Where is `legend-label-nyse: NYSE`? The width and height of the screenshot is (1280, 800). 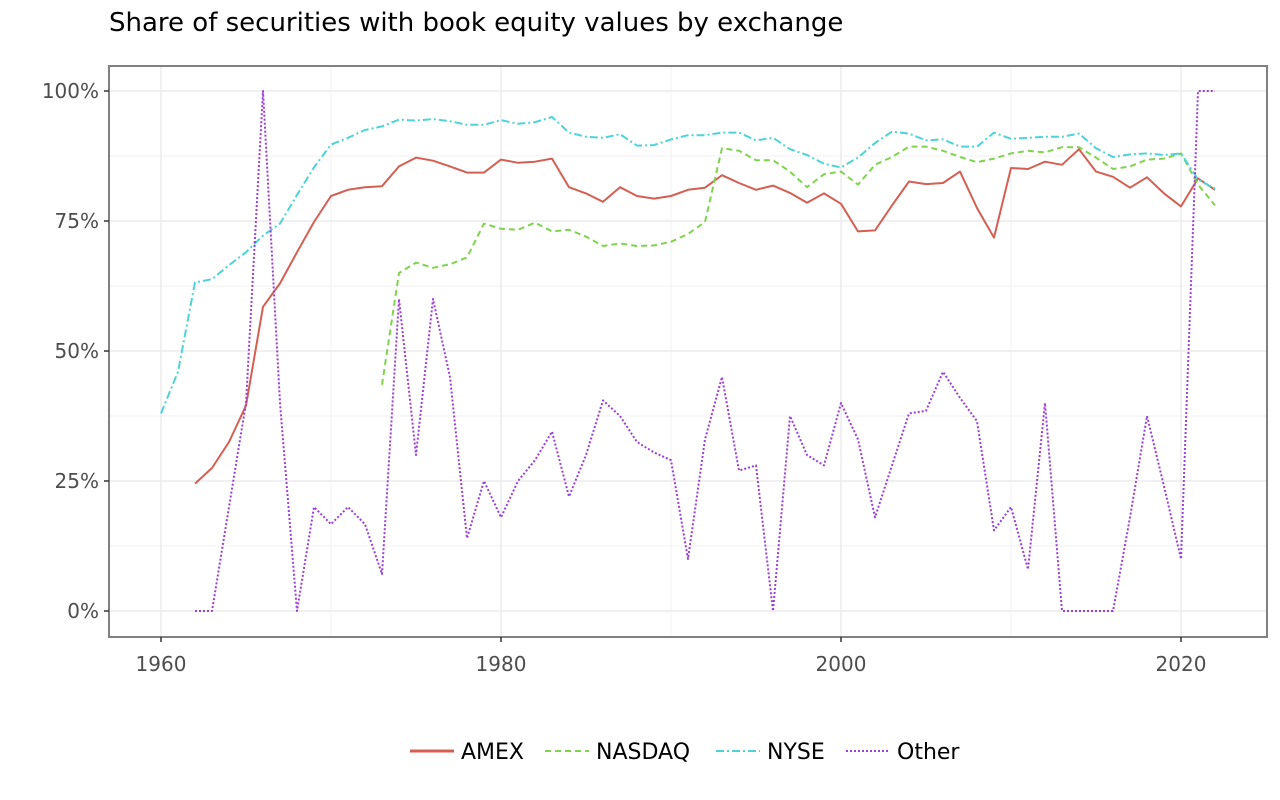 legend-label-nyse: NYSE is located at coordinates (796, 752).